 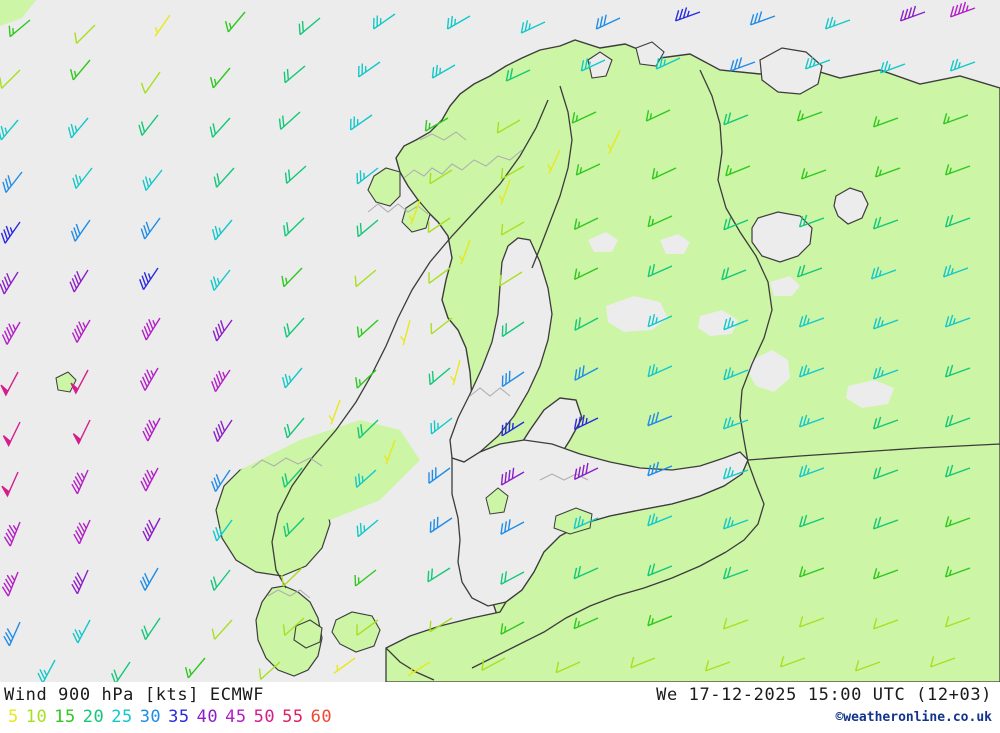 What do you see at coordinates (851, 206) in the screenshot?
I see `sea-lake-onega` at bounding box center [851, 206].